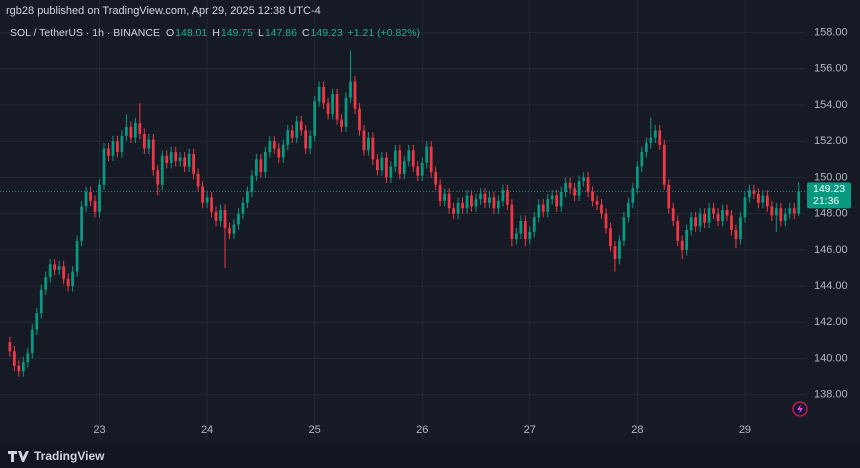  I want to click on x-tick-label: 24, so click(207, 430).